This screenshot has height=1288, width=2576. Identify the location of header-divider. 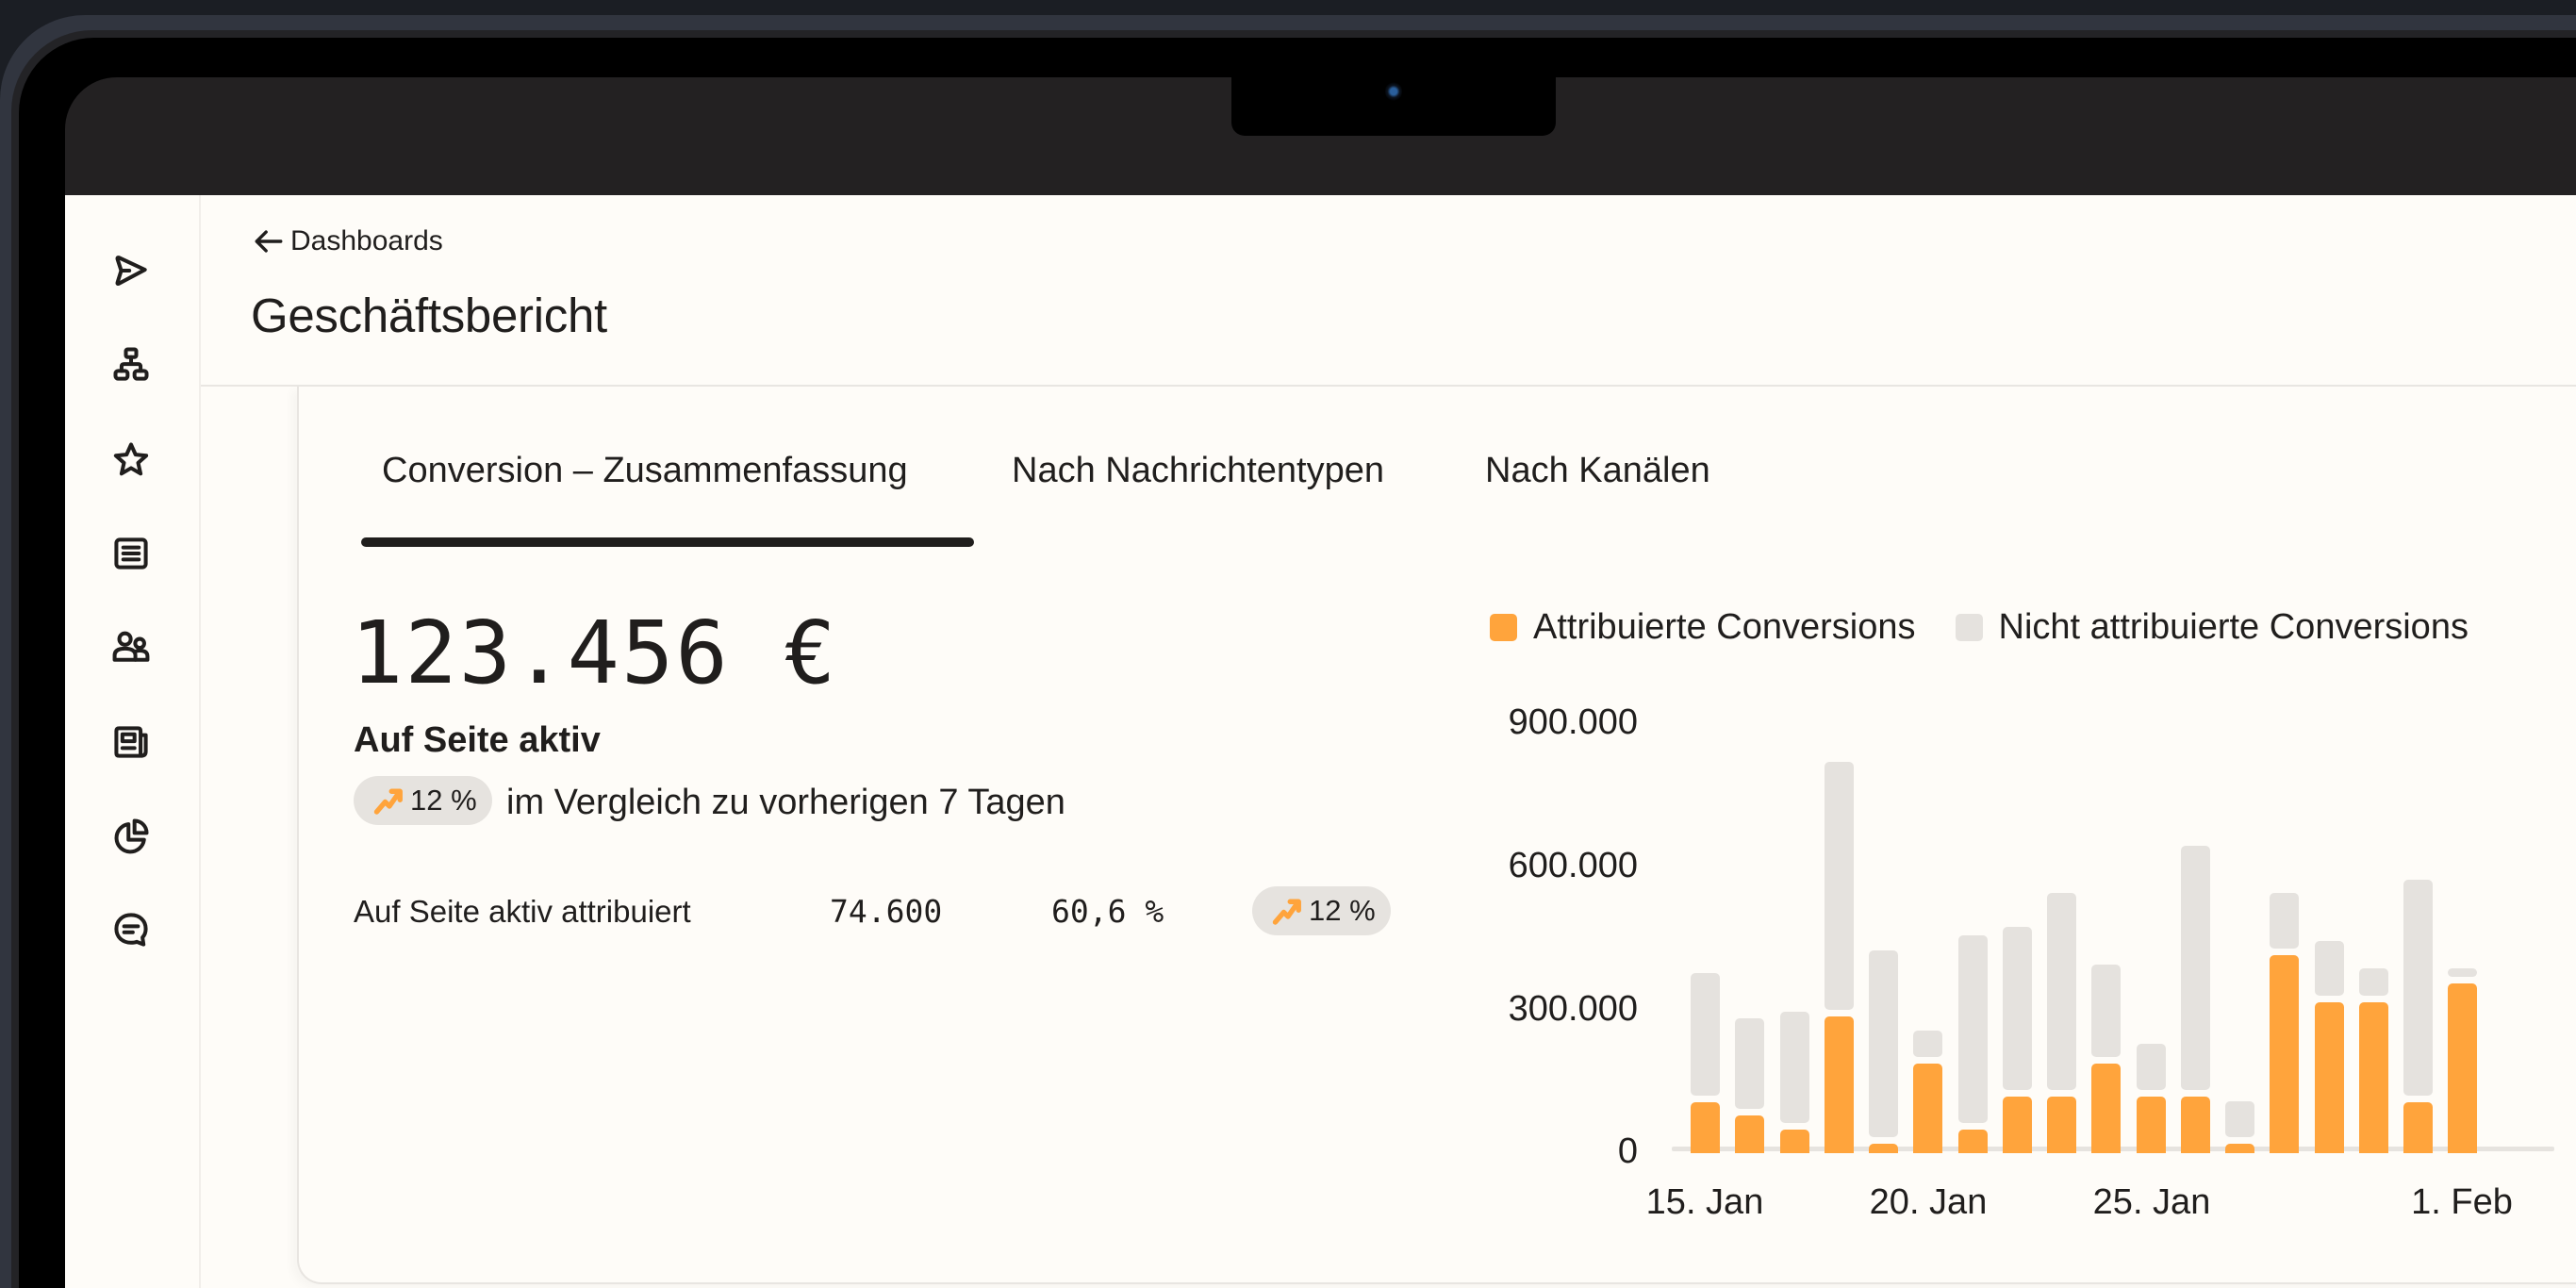
(1388, 386).